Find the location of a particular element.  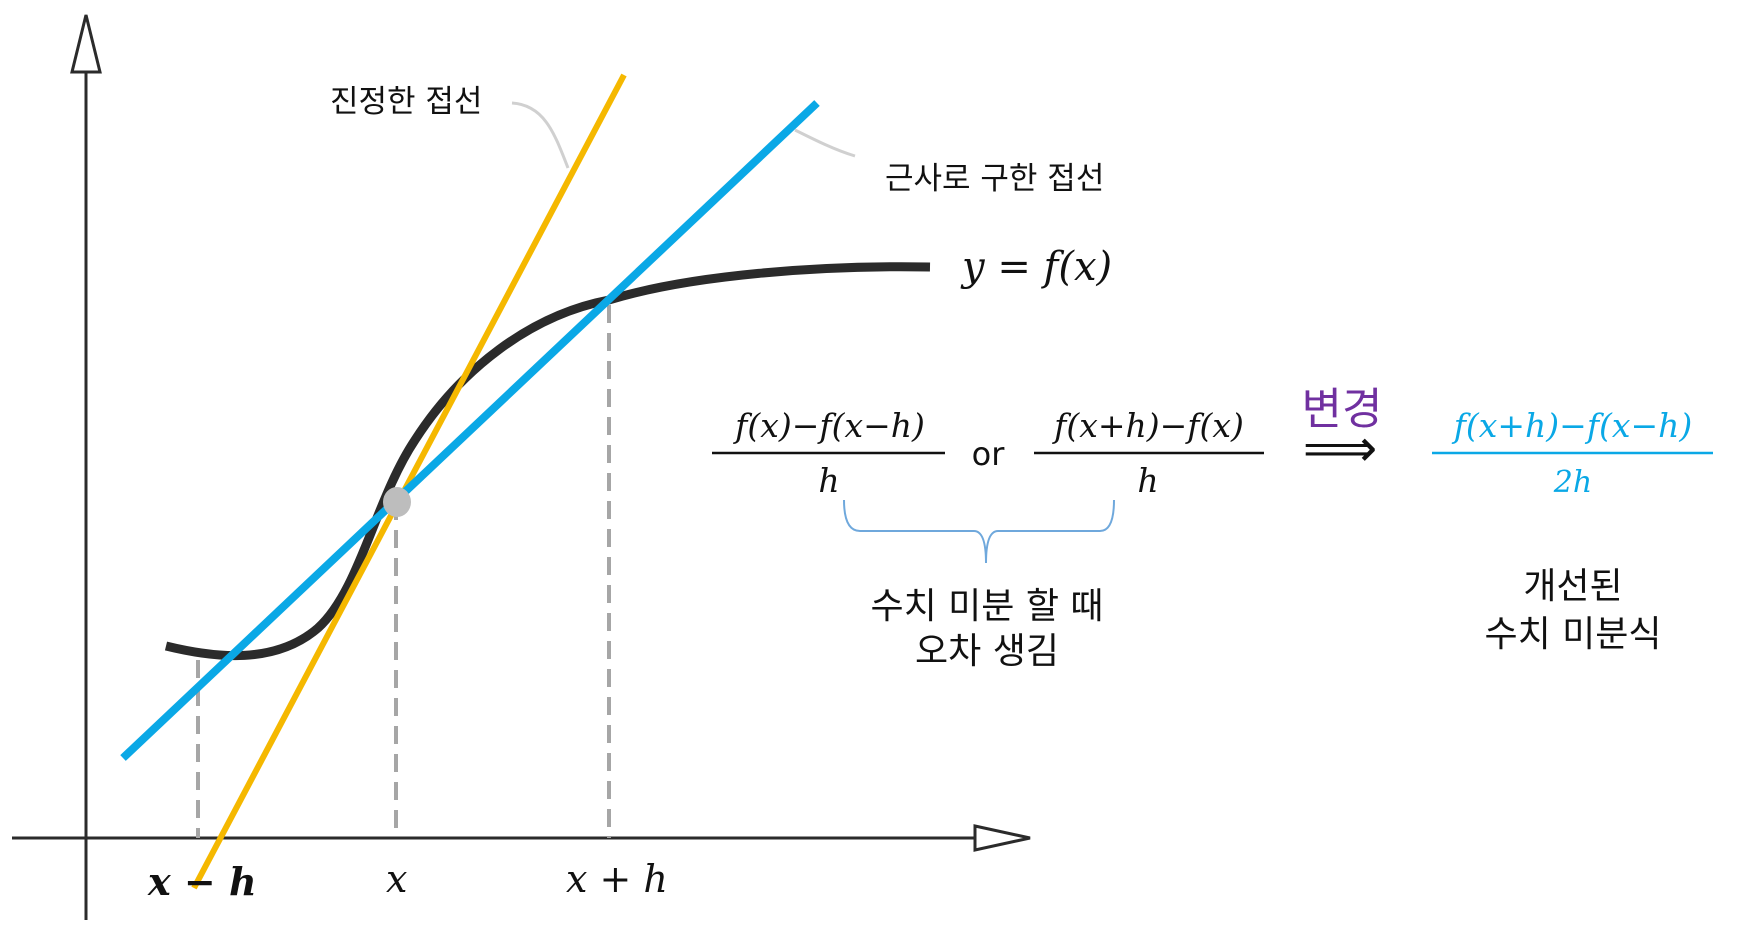

forward-numerator: f(x+h)−f(x) is located at coordinates (1147, 425).